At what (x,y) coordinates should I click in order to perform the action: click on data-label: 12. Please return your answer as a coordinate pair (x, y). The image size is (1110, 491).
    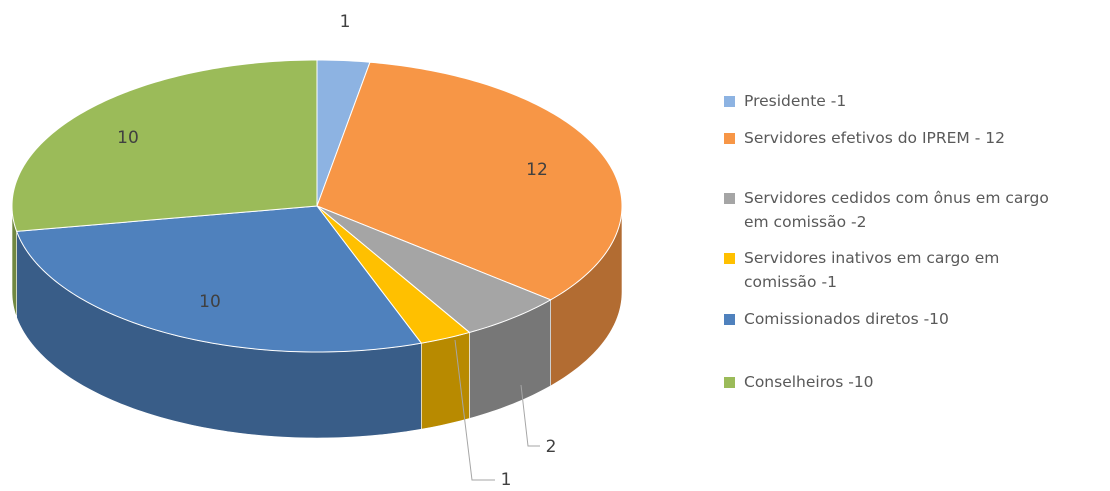
    Looking at the image, I should click on (537, 170).